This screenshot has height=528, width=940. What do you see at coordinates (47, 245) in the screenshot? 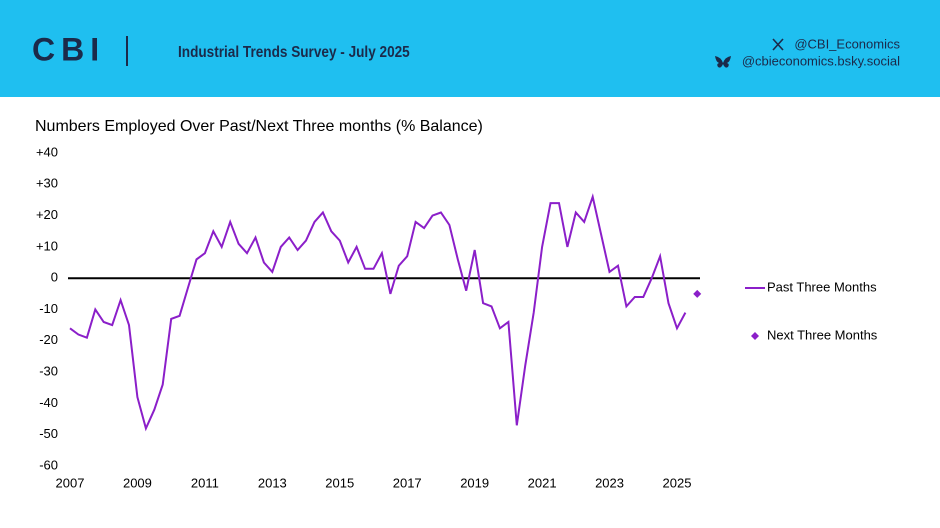
I see `y-tick-label: +10` at bounding box center [47, 245].